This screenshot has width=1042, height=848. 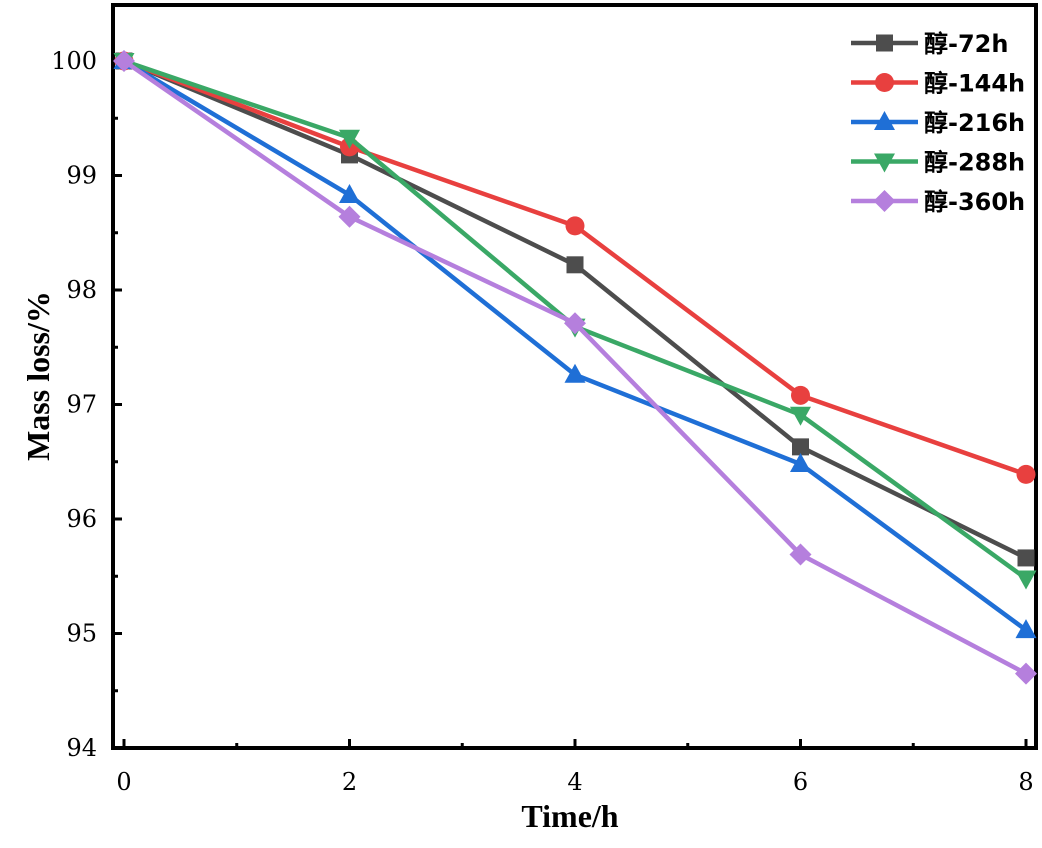 I want to click on legend-label: 醇-216h, so click(x=974, y=123).